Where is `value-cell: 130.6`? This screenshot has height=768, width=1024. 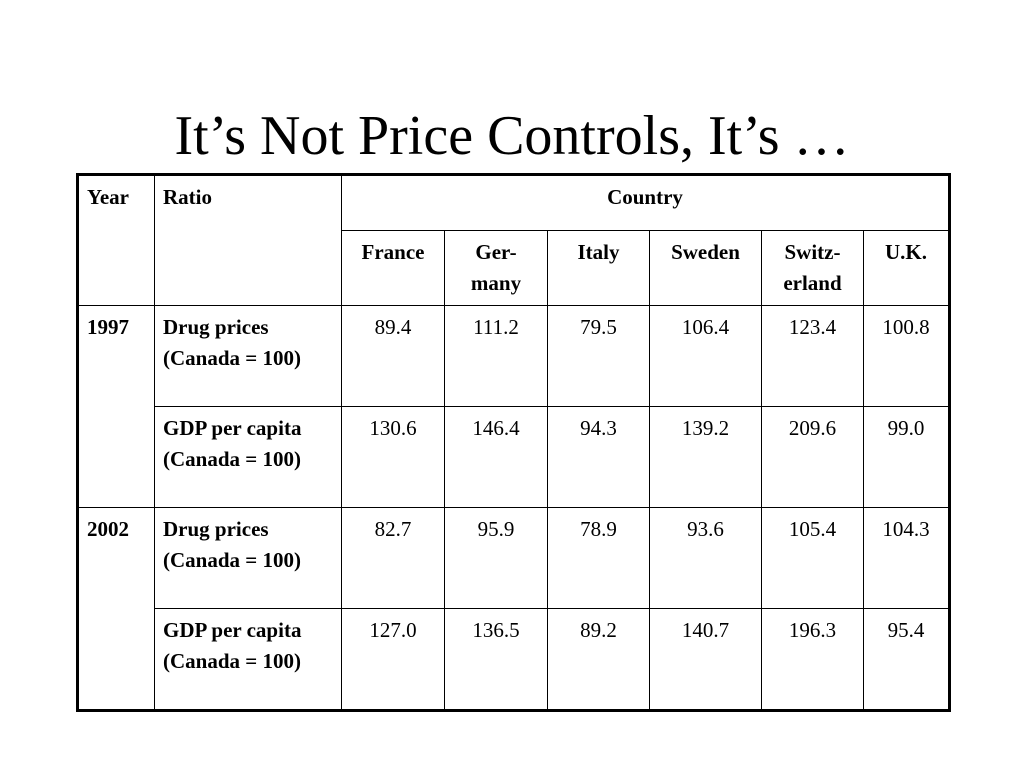
value-cell: 130.6 is located at coordinates (393, 457).